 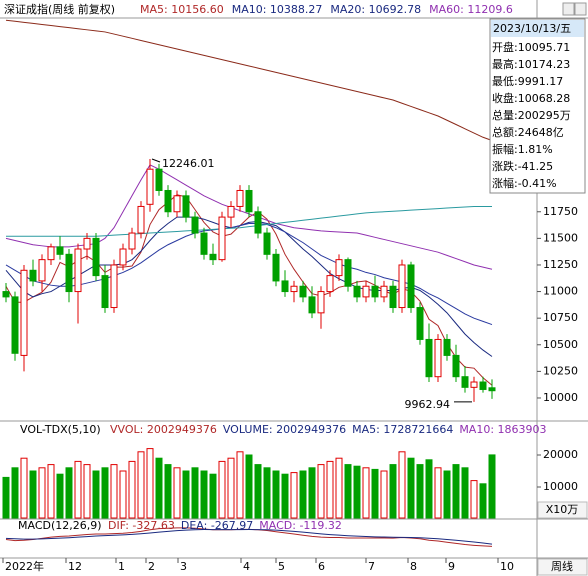 I want to click on y-tick-label: 10000, so click(x=560, y=397).